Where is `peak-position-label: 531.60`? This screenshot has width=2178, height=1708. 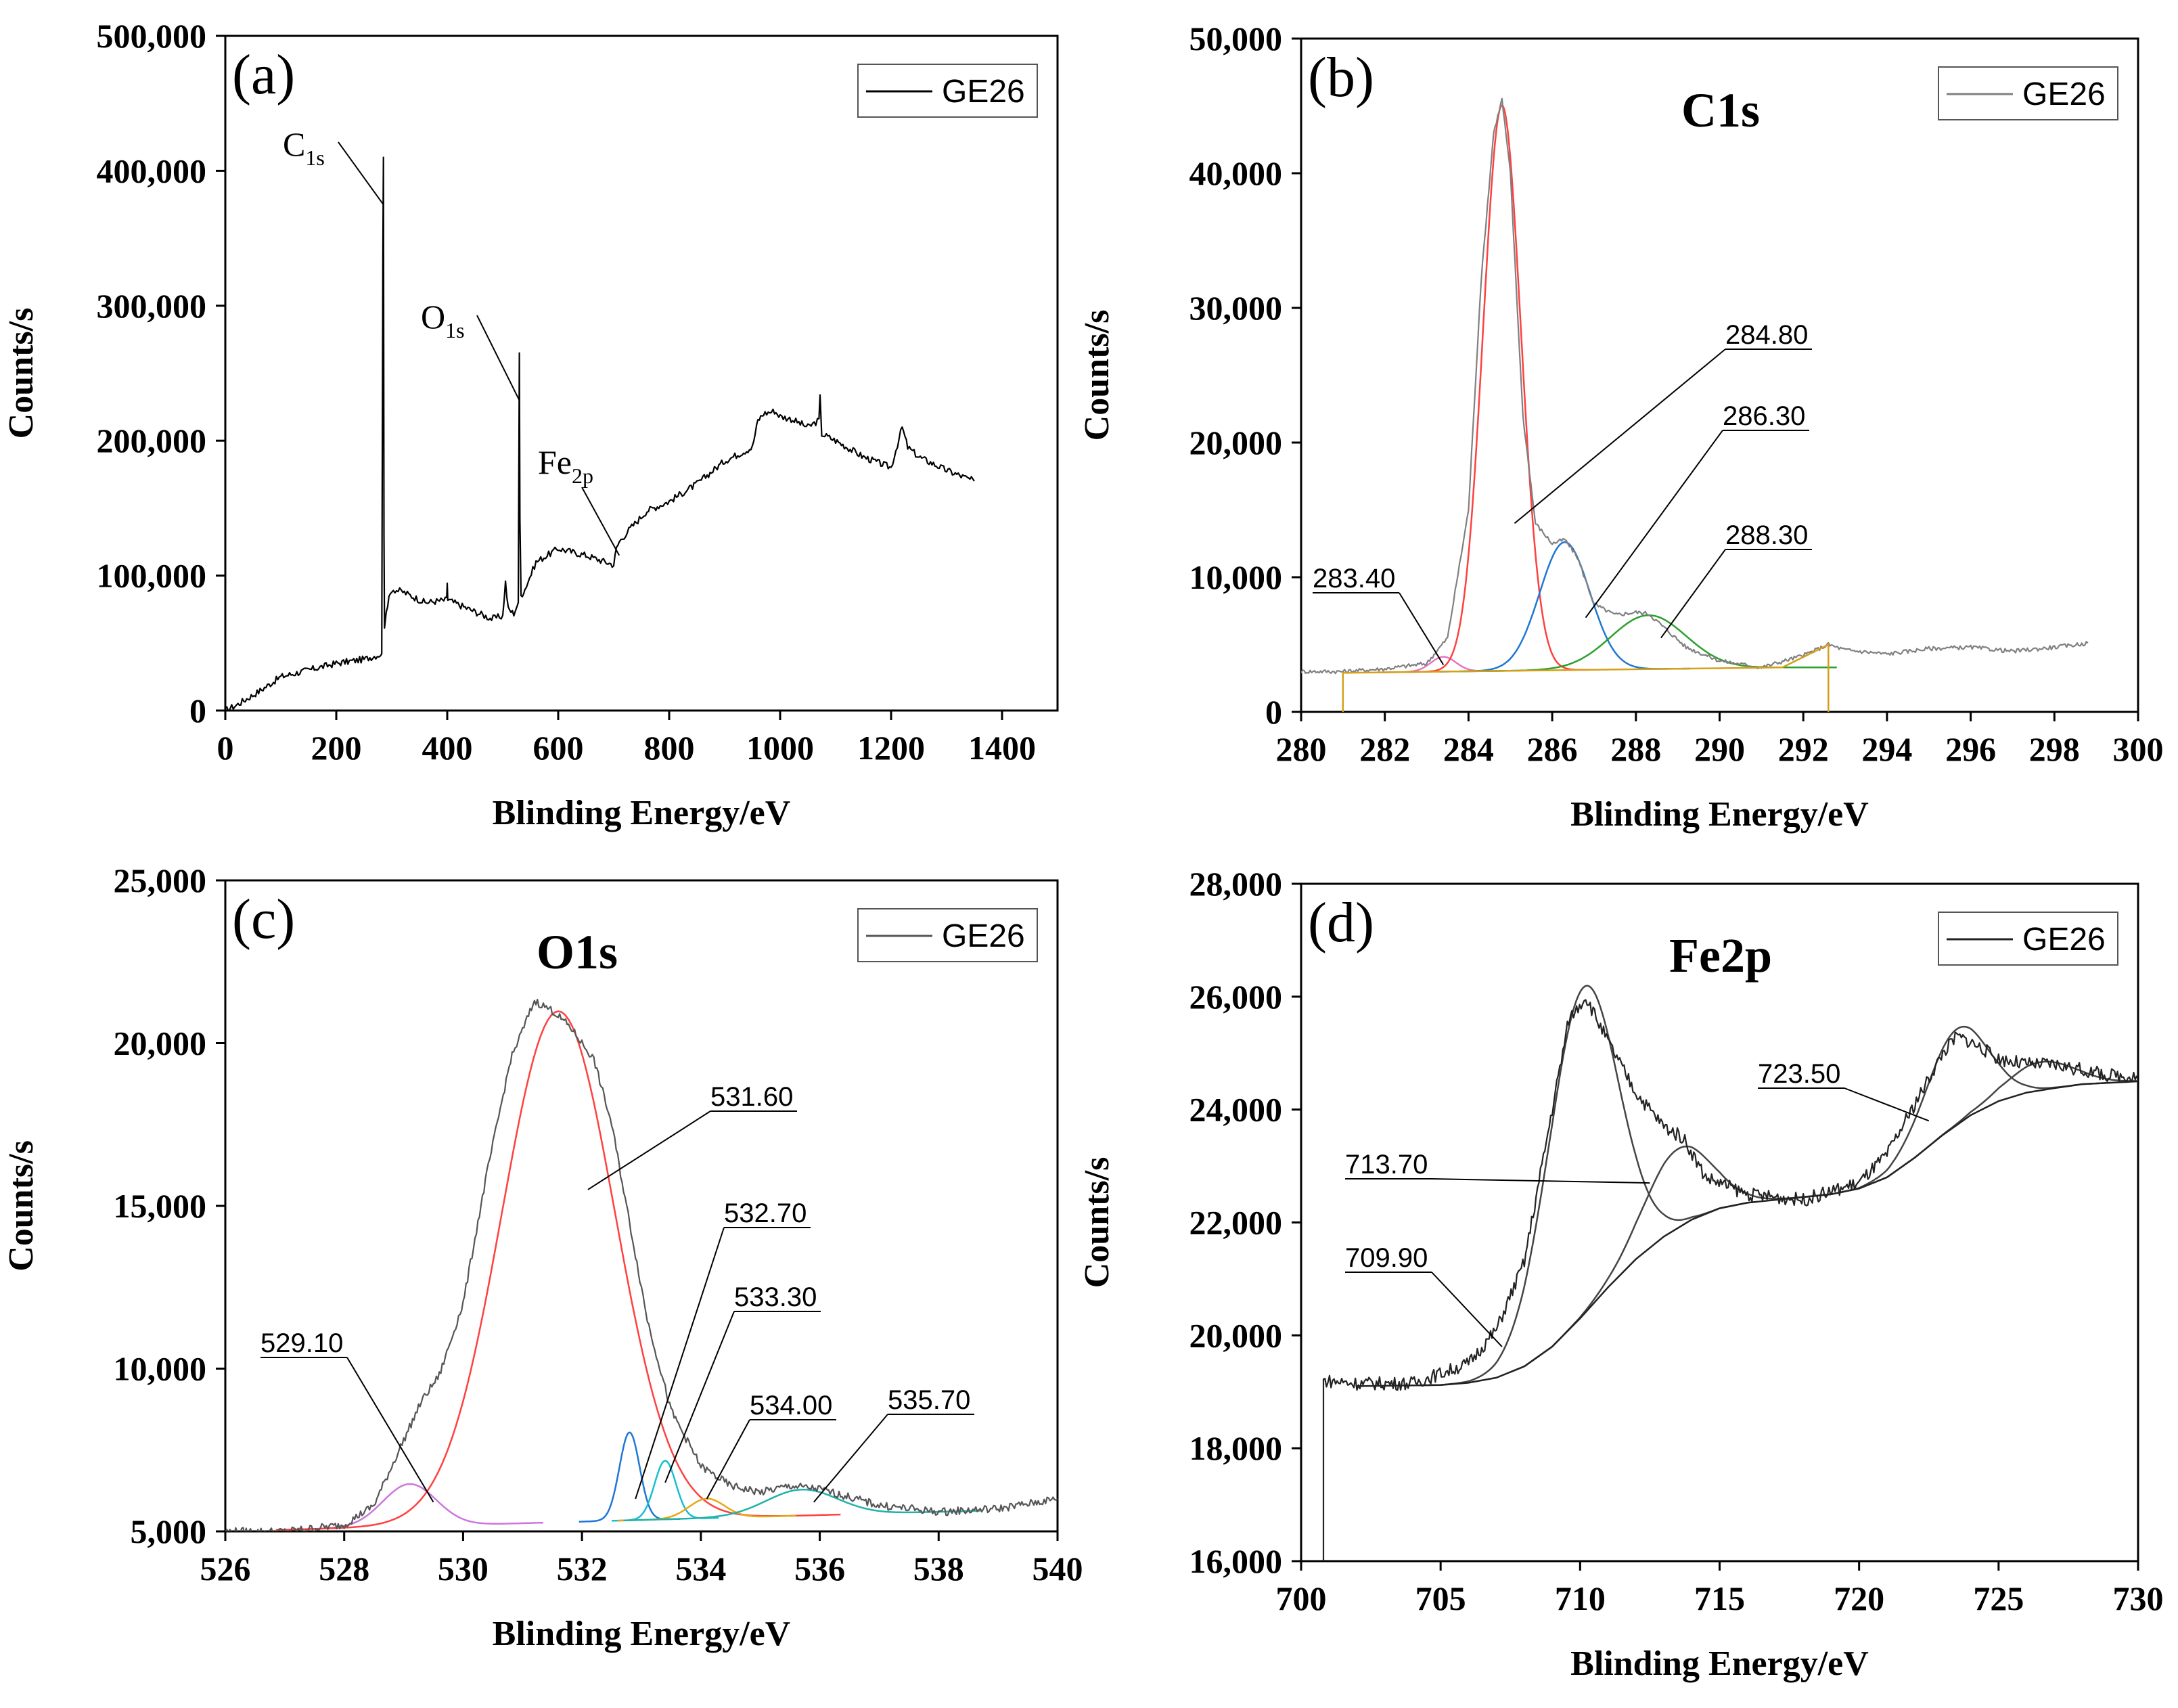 peak-position-label: 531.60 is located at coordinates (751, 1097).